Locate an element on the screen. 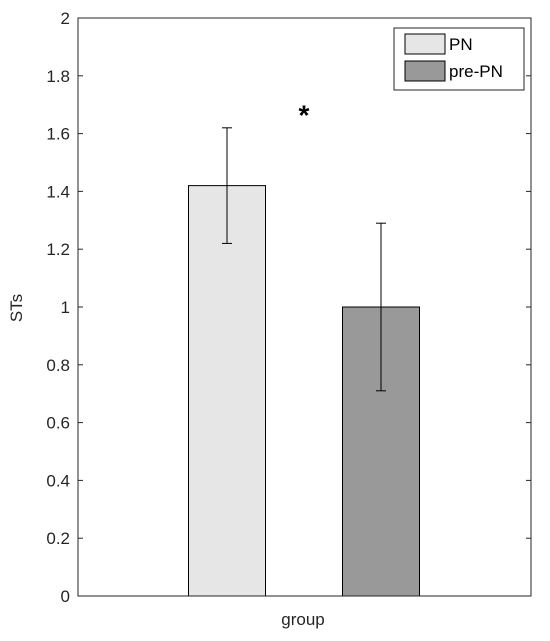 Image resolution: width=550 pixels, height=641 pixels. y-tick-label: 0.8 is located at coordinates (58, 365).